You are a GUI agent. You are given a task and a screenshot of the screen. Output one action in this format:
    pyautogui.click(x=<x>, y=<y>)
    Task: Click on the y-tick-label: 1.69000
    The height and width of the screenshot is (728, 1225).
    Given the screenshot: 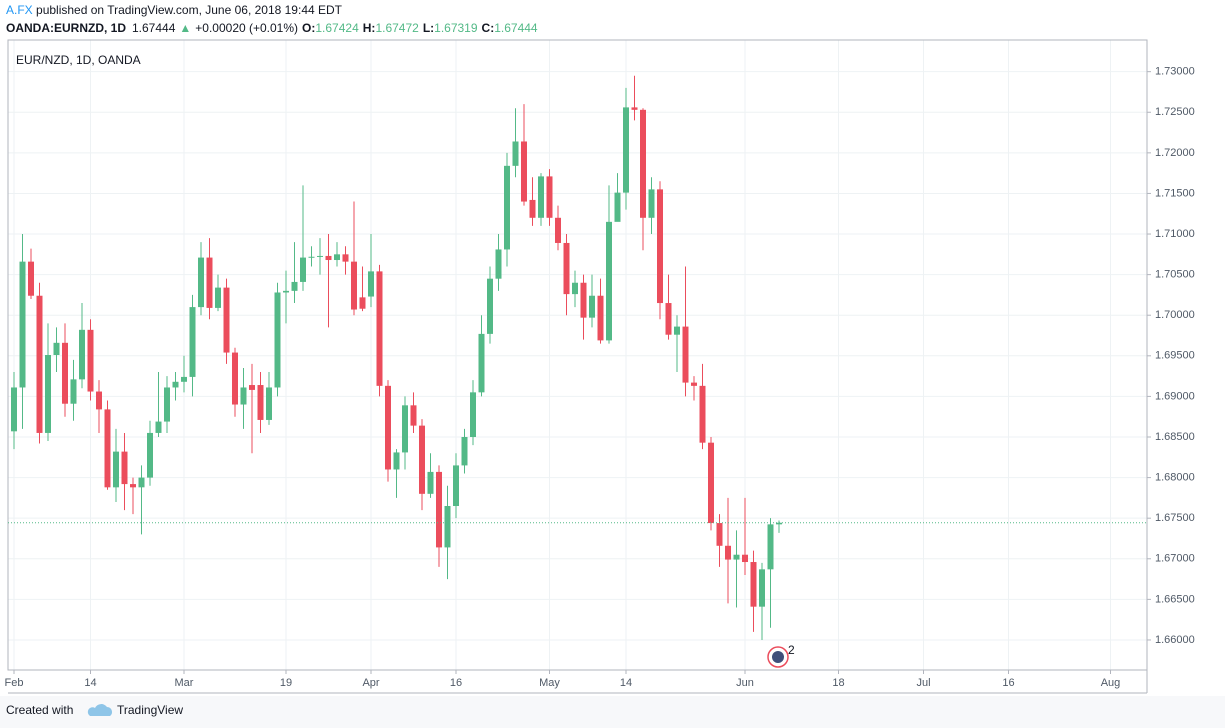 What is the action you would take?
    pyautogui.click(x=1175, y=396)
    